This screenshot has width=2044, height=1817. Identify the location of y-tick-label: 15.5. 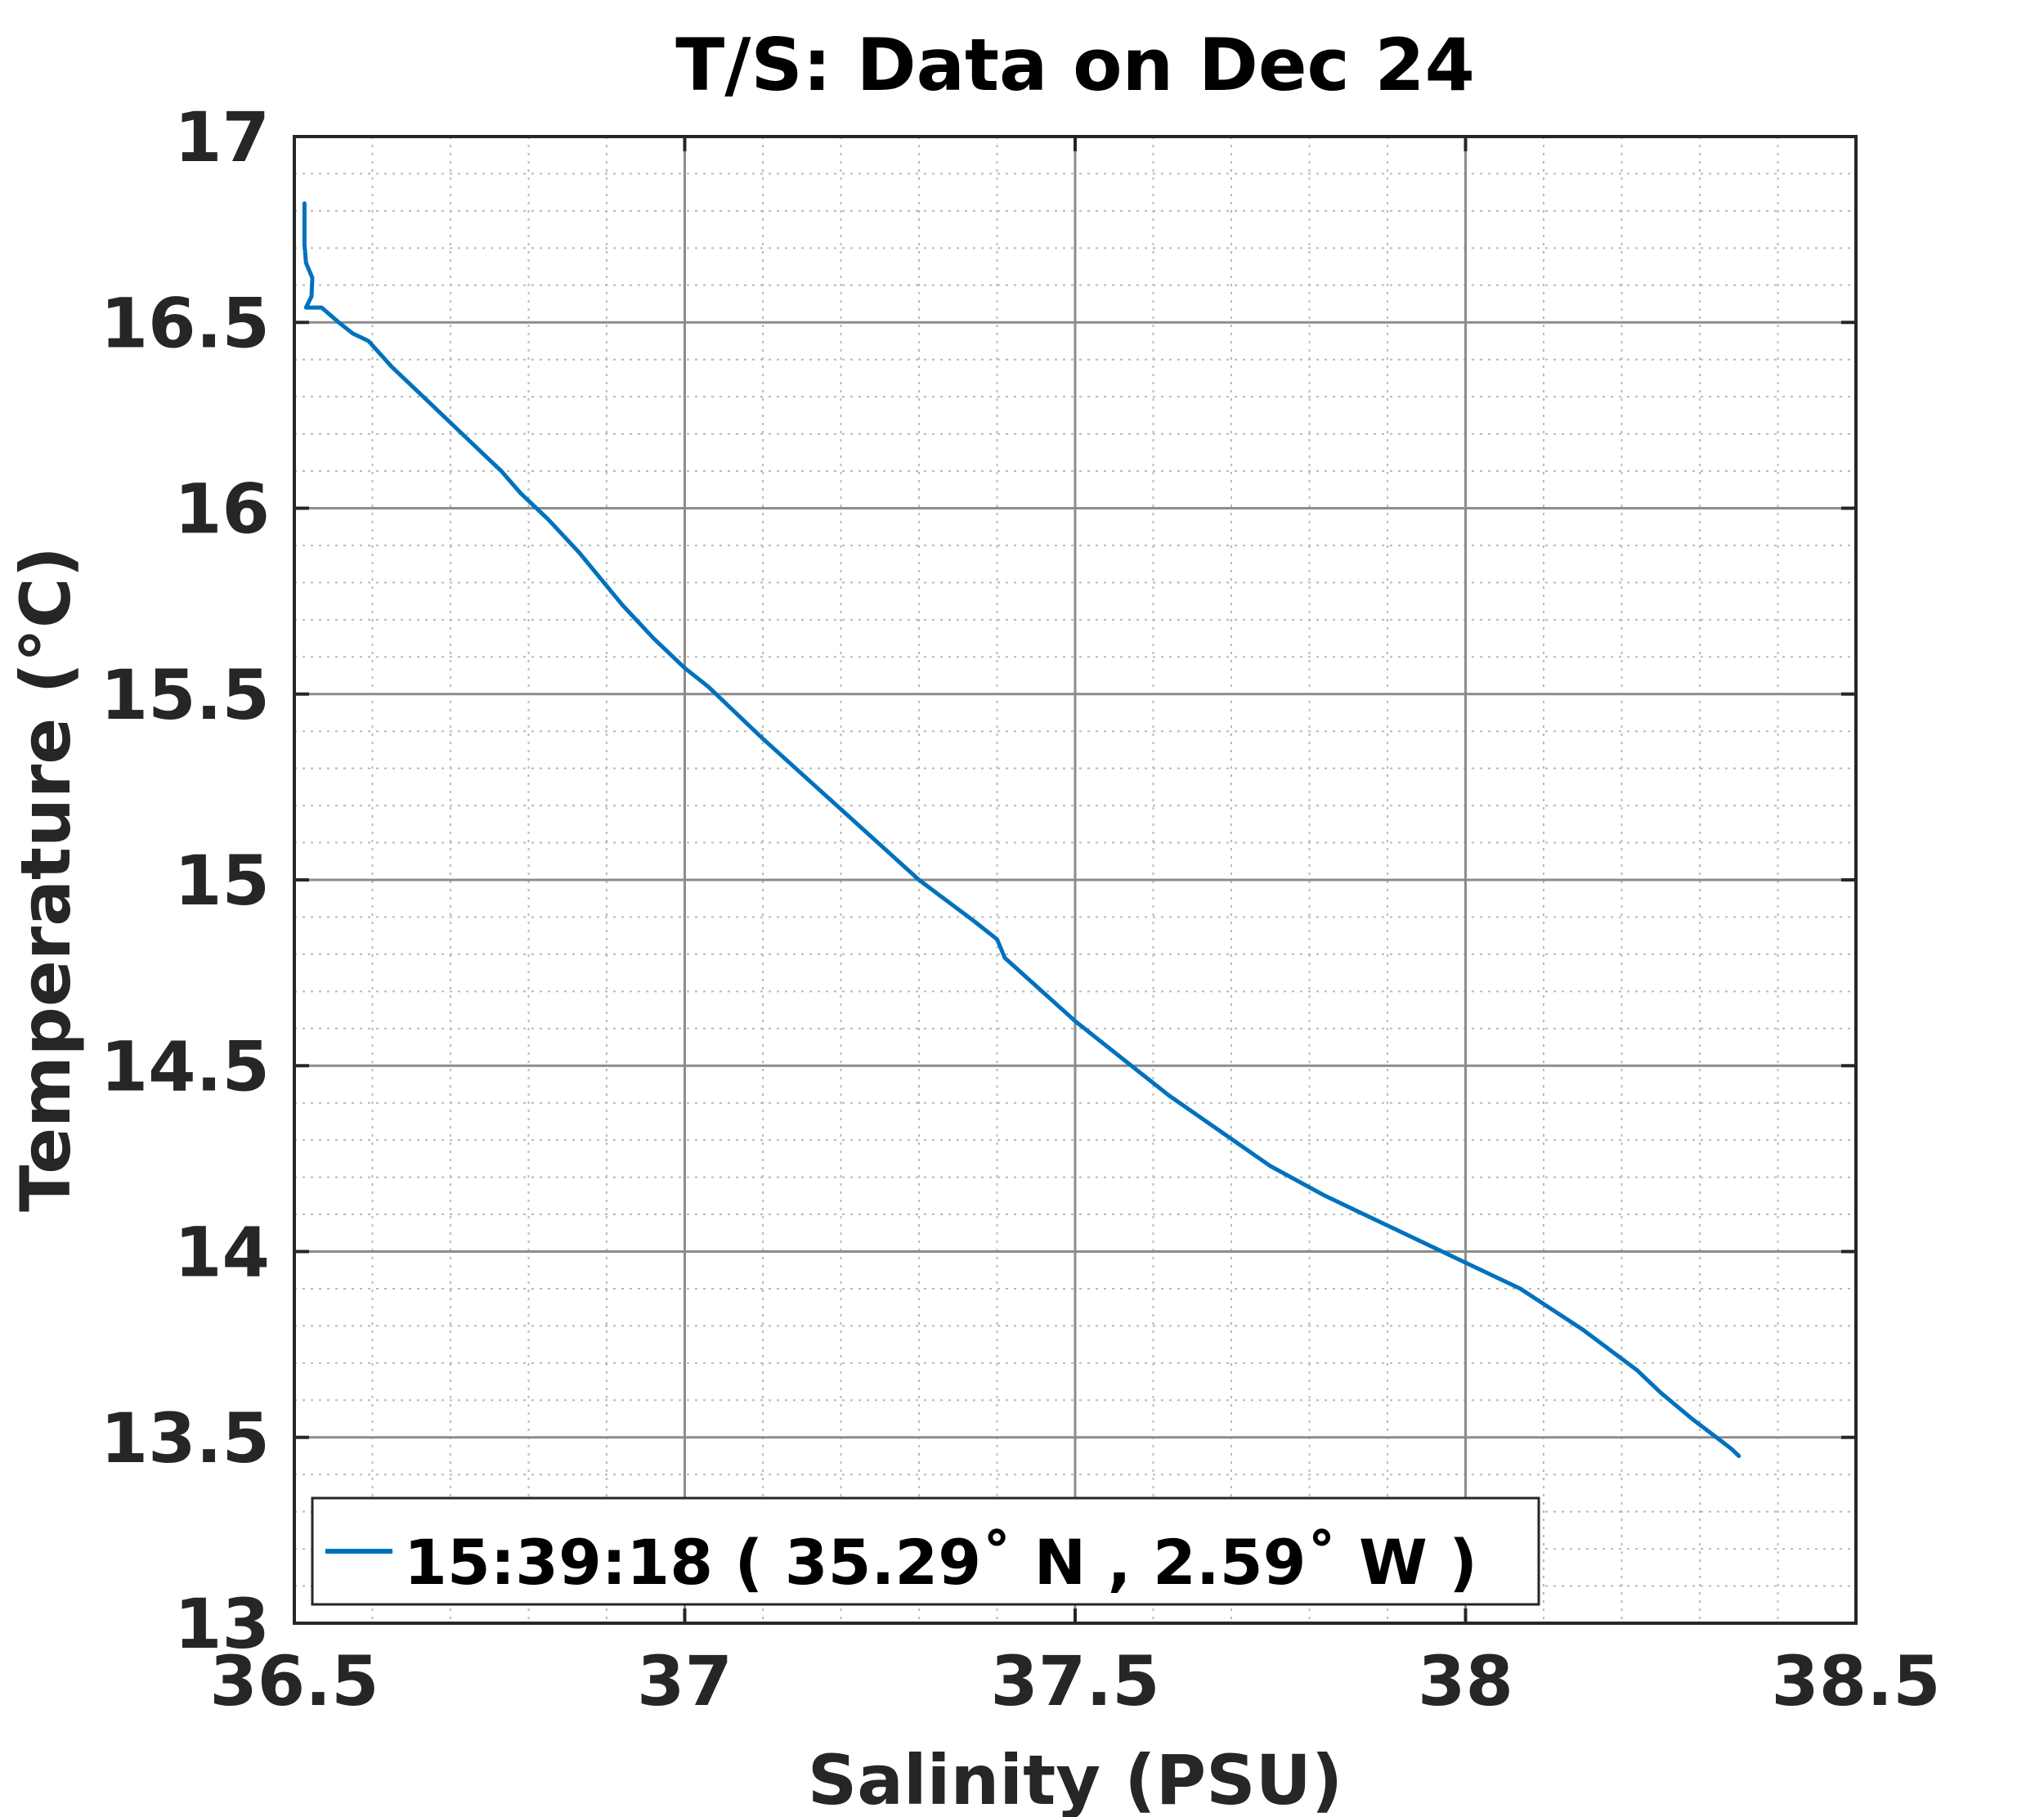
(185, 695).